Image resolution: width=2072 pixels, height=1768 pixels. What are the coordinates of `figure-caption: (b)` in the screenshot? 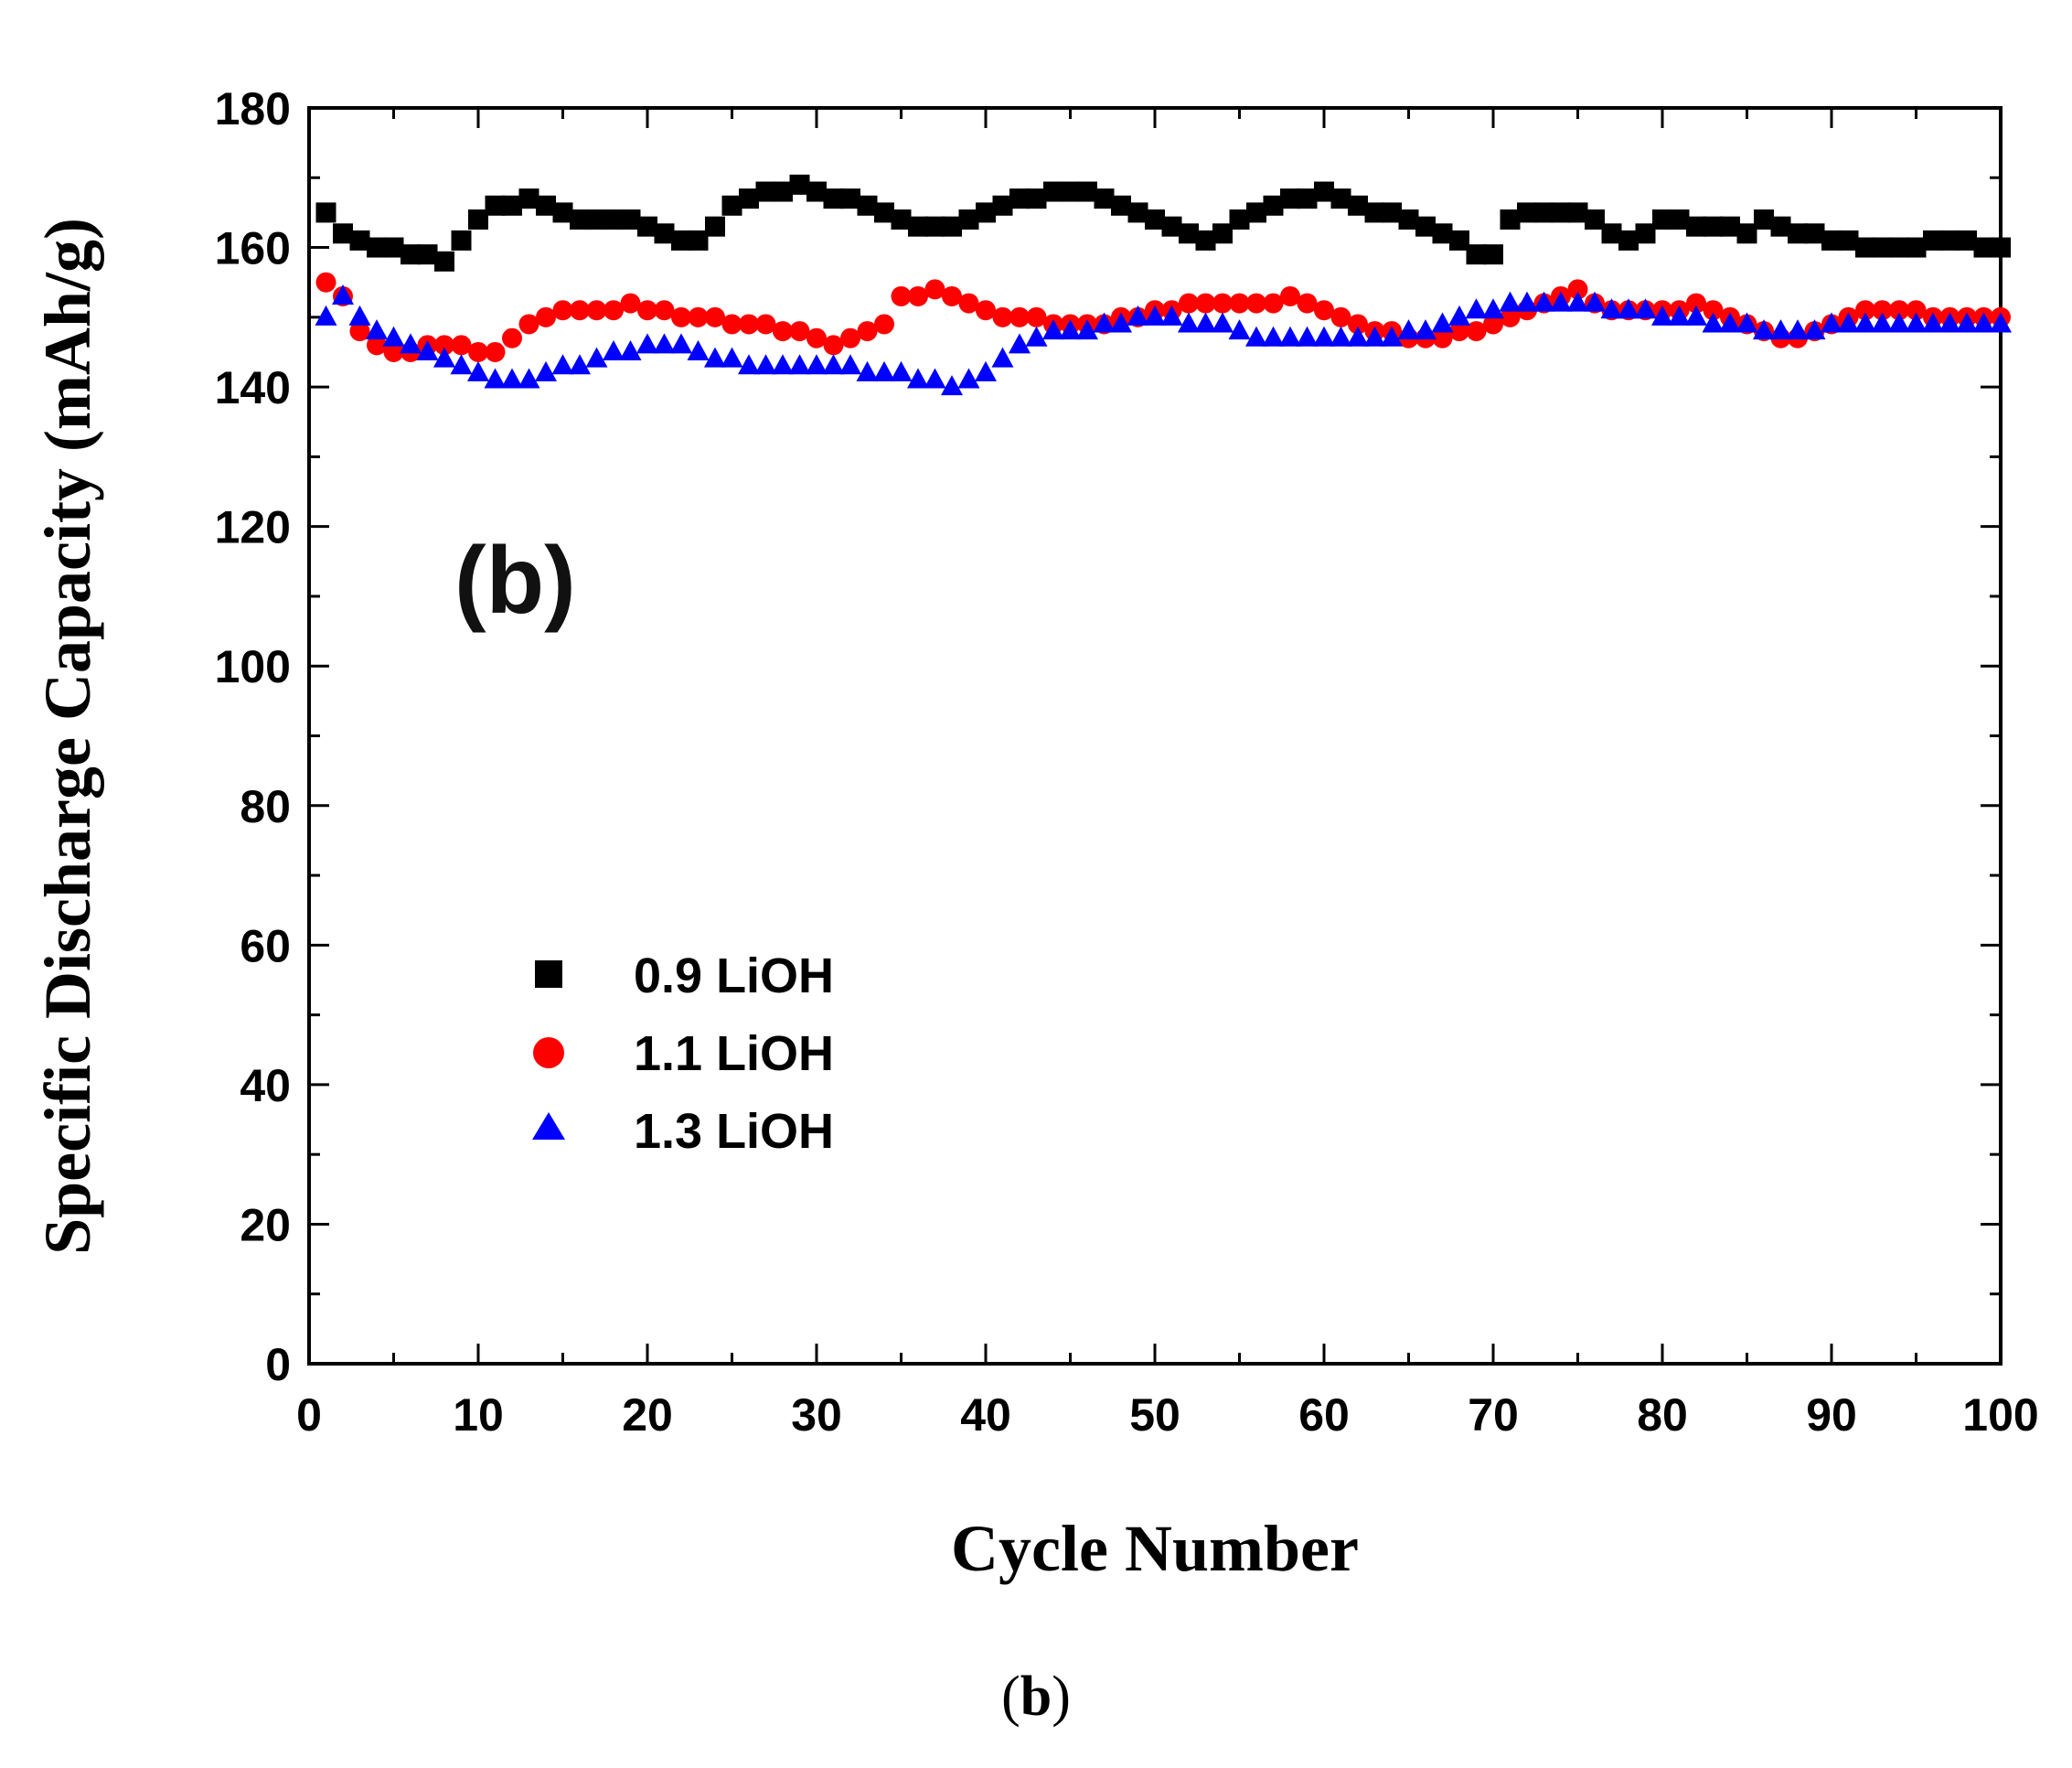 It's located at (1036, 1697).